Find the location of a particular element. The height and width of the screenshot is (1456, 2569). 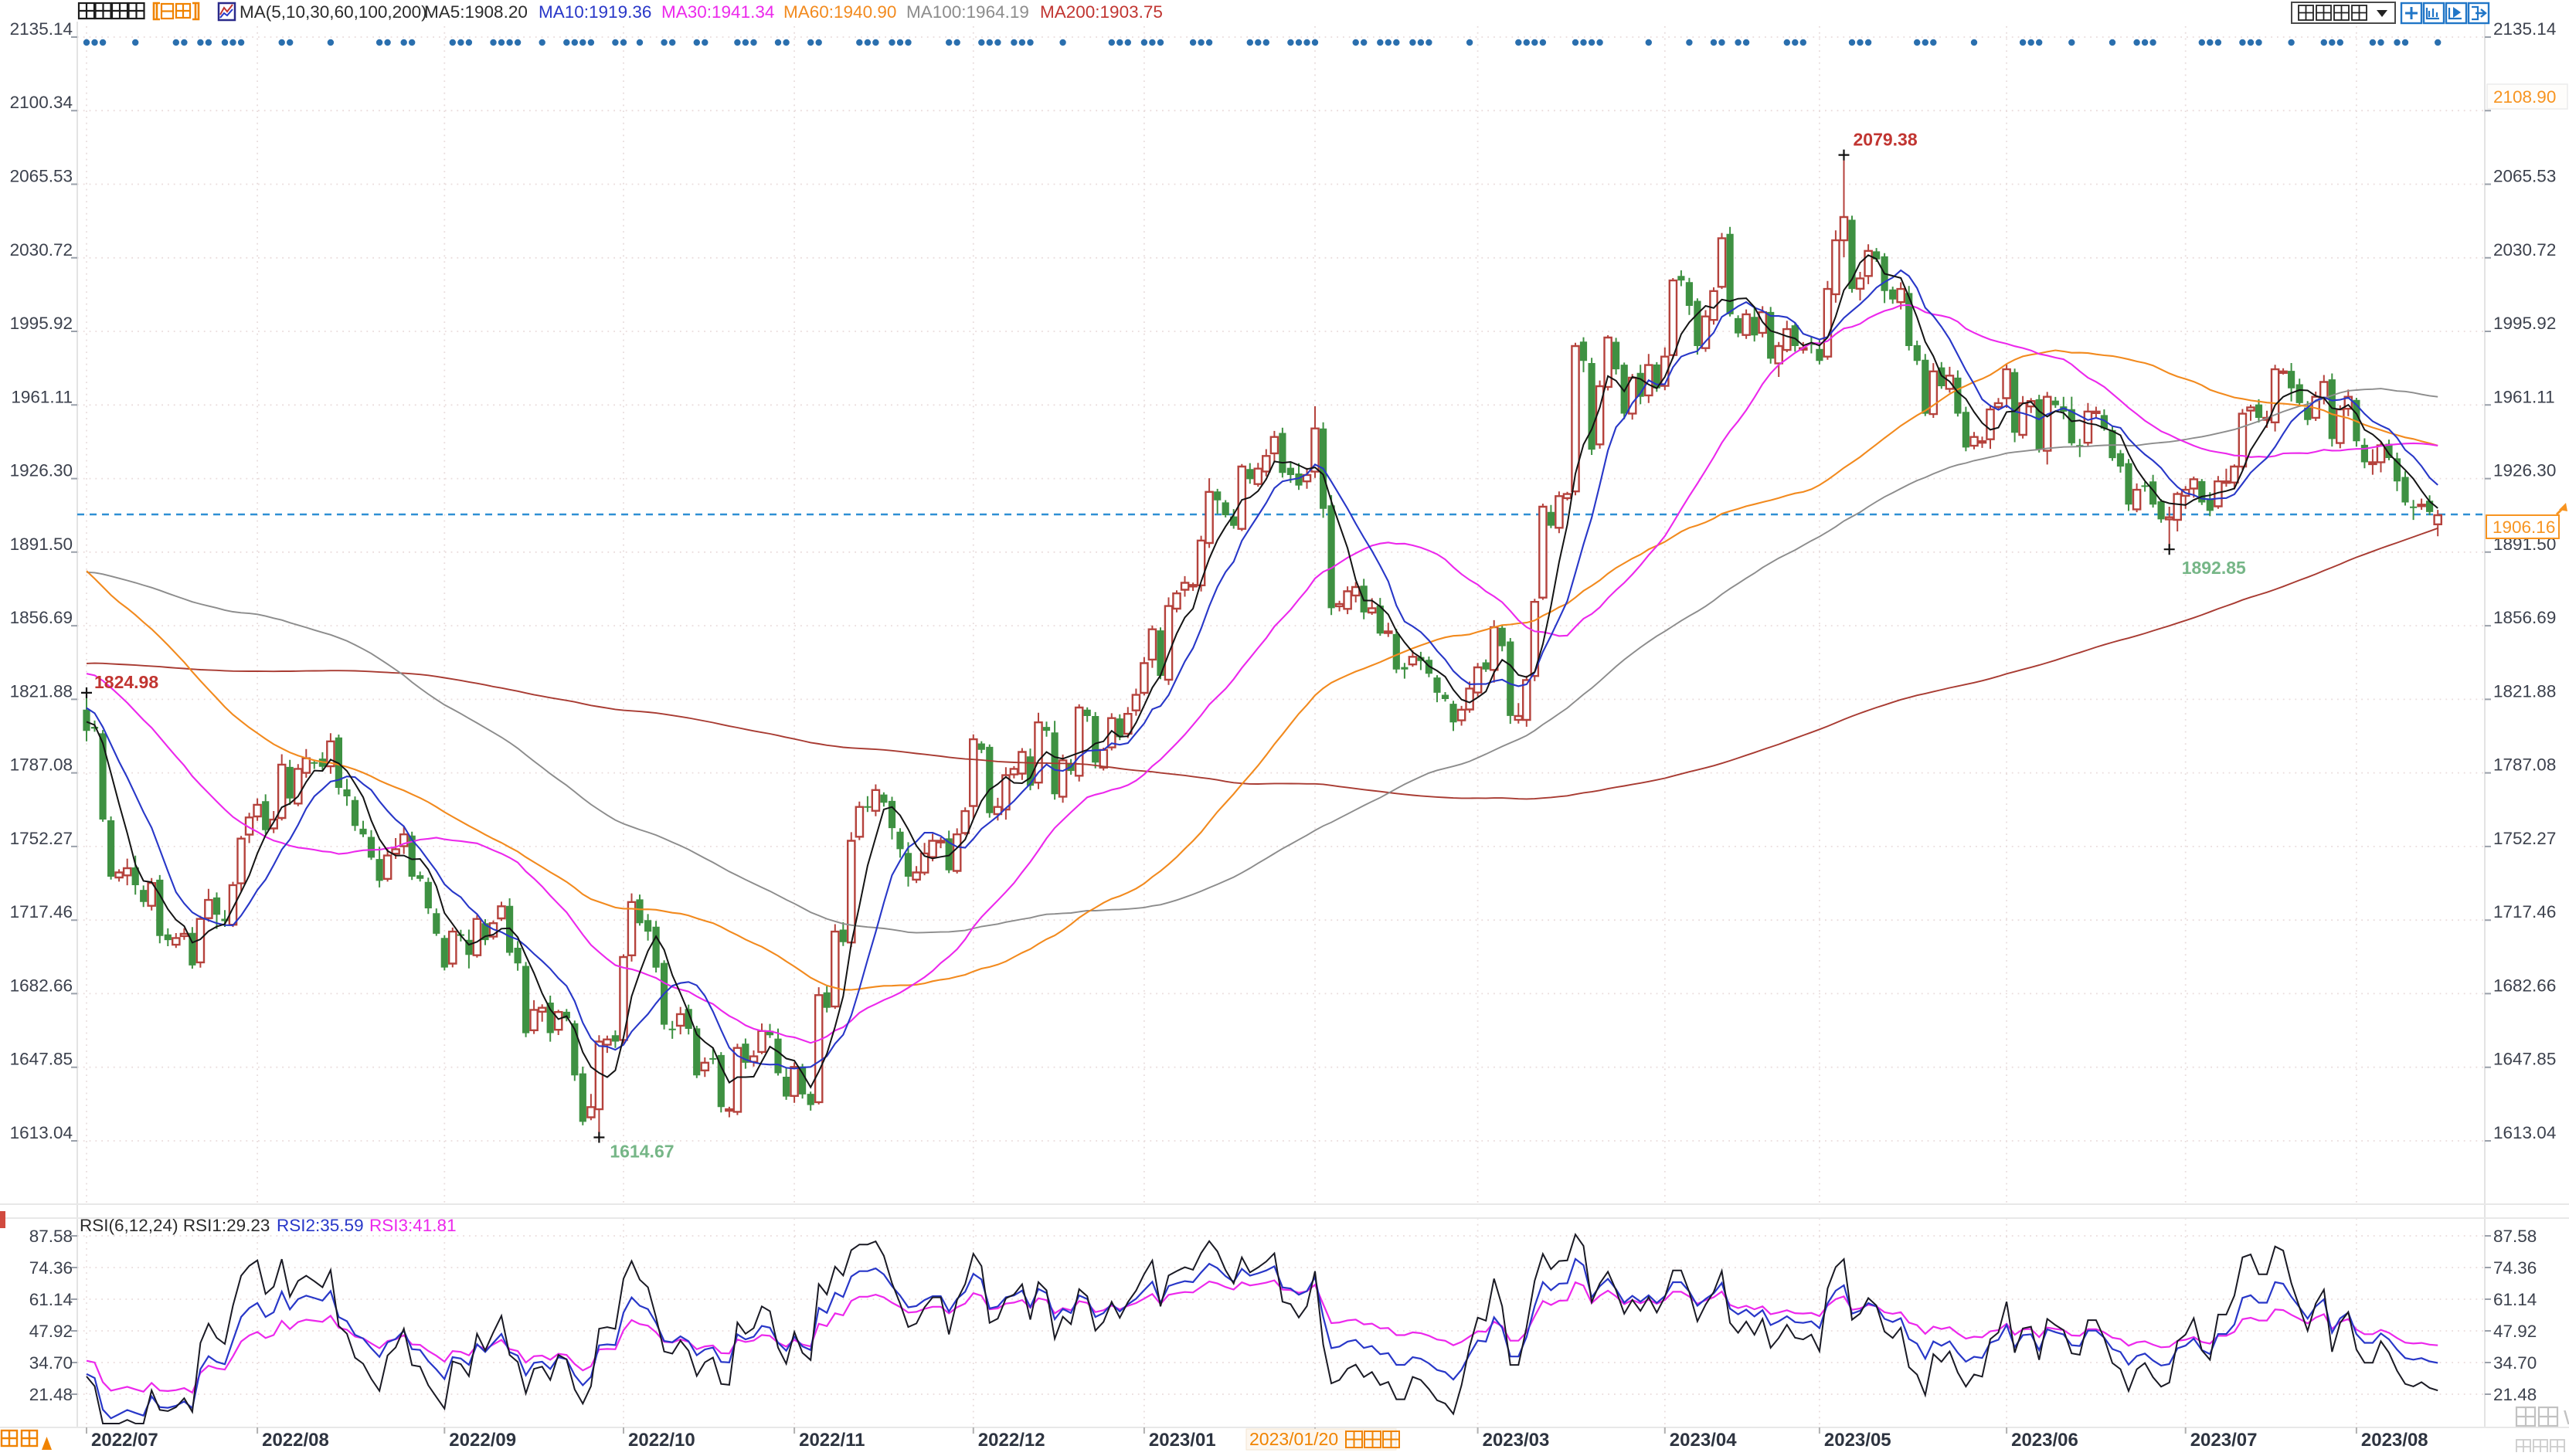

svg-text: 1824.98 is located at coordinates (126, 682).